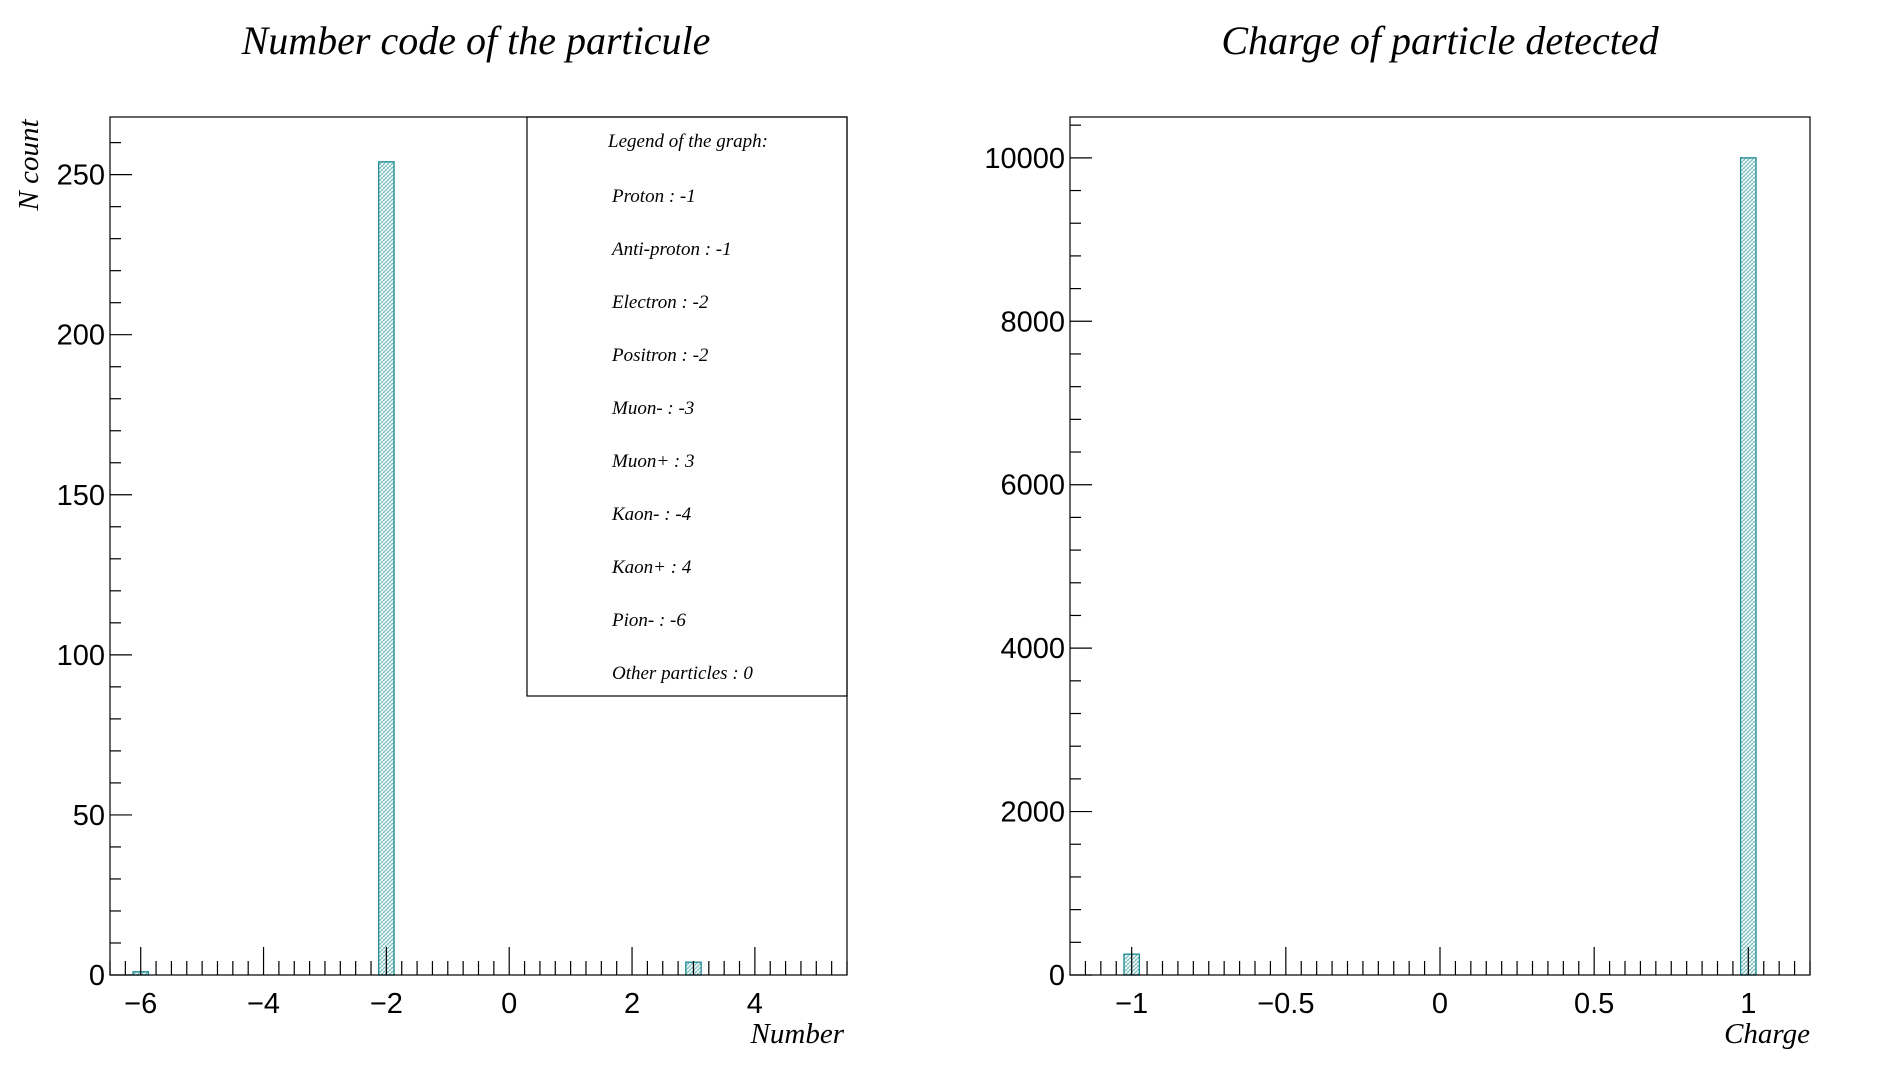 This screenshot has height=1080, width=1894. Describe the element at coordinates (386, 1004) in the screenshot. I see `x-tick-label: −2` at that location.